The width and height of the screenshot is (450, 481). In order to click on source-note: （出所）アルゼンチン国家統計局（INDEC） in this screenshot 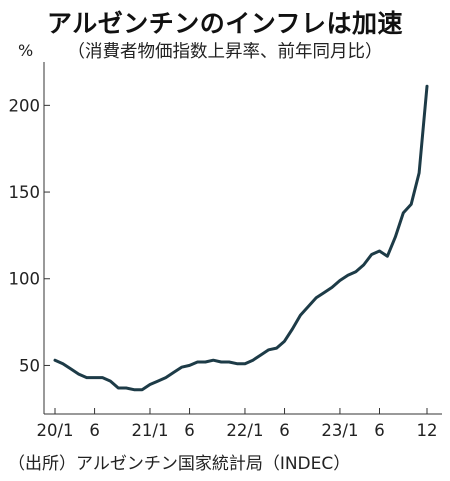, I will do `click(179, 464)`.